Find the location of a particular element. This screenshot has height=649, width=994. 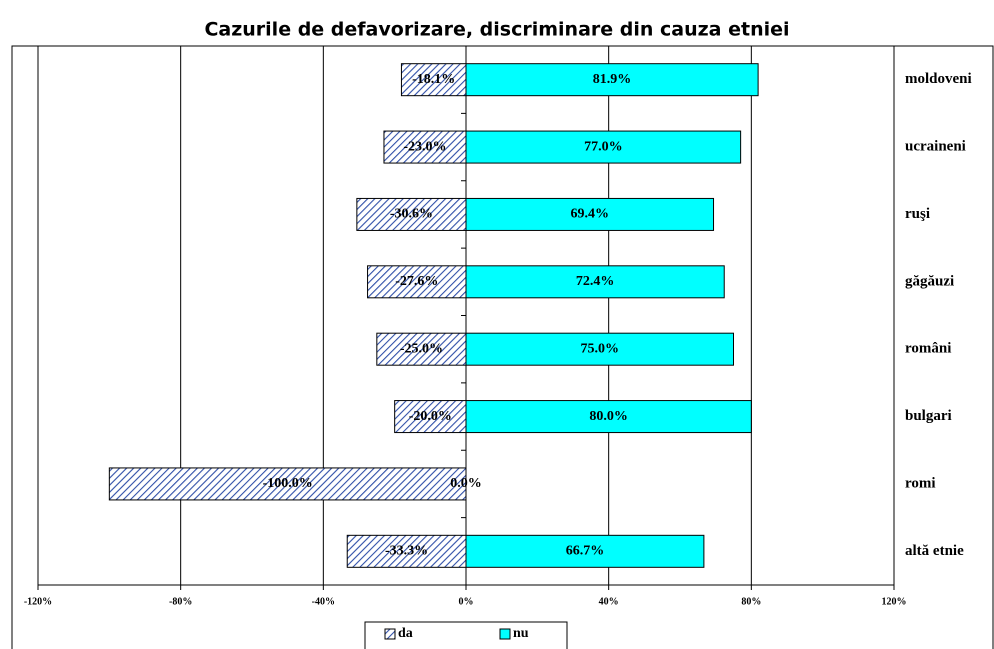

value-label: 77.0% is located at coordinates (603, 146).